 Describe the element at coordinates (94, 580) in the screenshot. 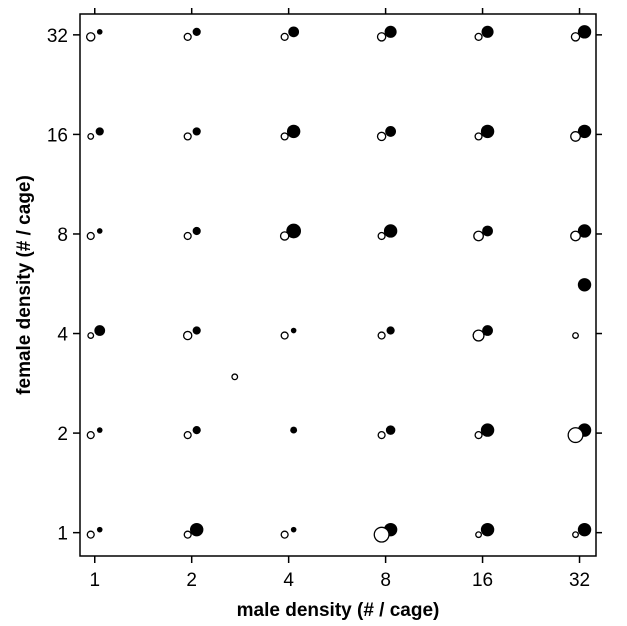

I see `x-tick-label: 1` at that location.